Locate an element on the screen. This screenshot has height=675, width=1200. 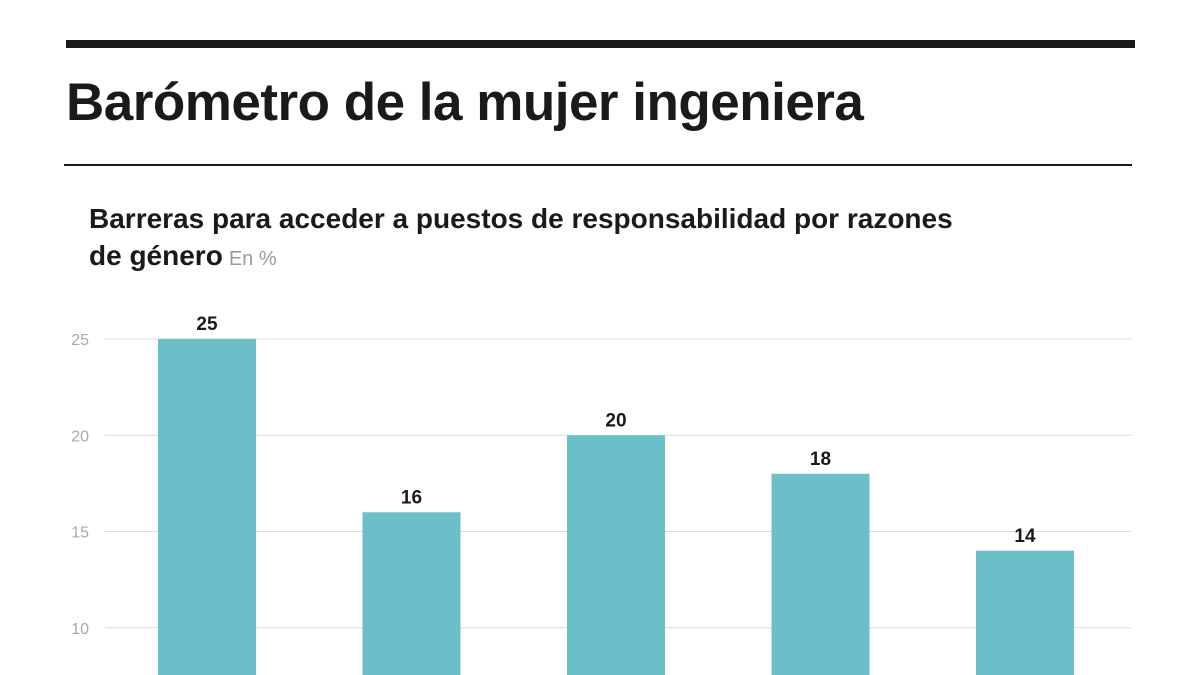
bar-value-label: 14 is located at coordinates (1025, 536).